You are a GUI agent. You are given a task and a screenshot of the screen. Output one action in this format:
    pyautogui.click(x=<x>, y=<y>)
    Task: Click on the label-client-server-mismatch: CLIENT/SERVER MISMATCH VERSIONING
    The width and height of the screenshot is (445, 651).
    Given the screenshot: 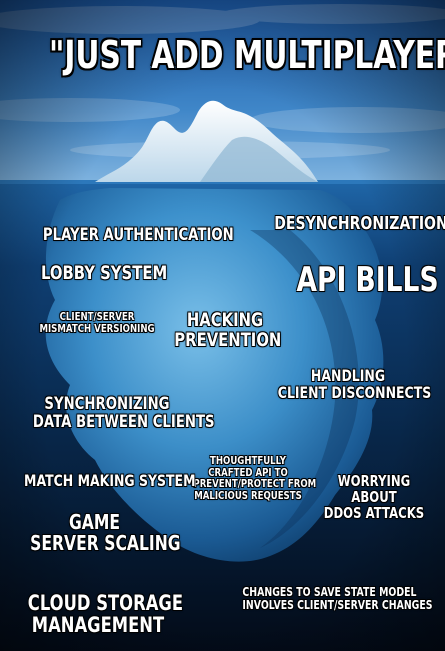 What is the action you would take?
    pyautogui.click(x=97, y=322)
    